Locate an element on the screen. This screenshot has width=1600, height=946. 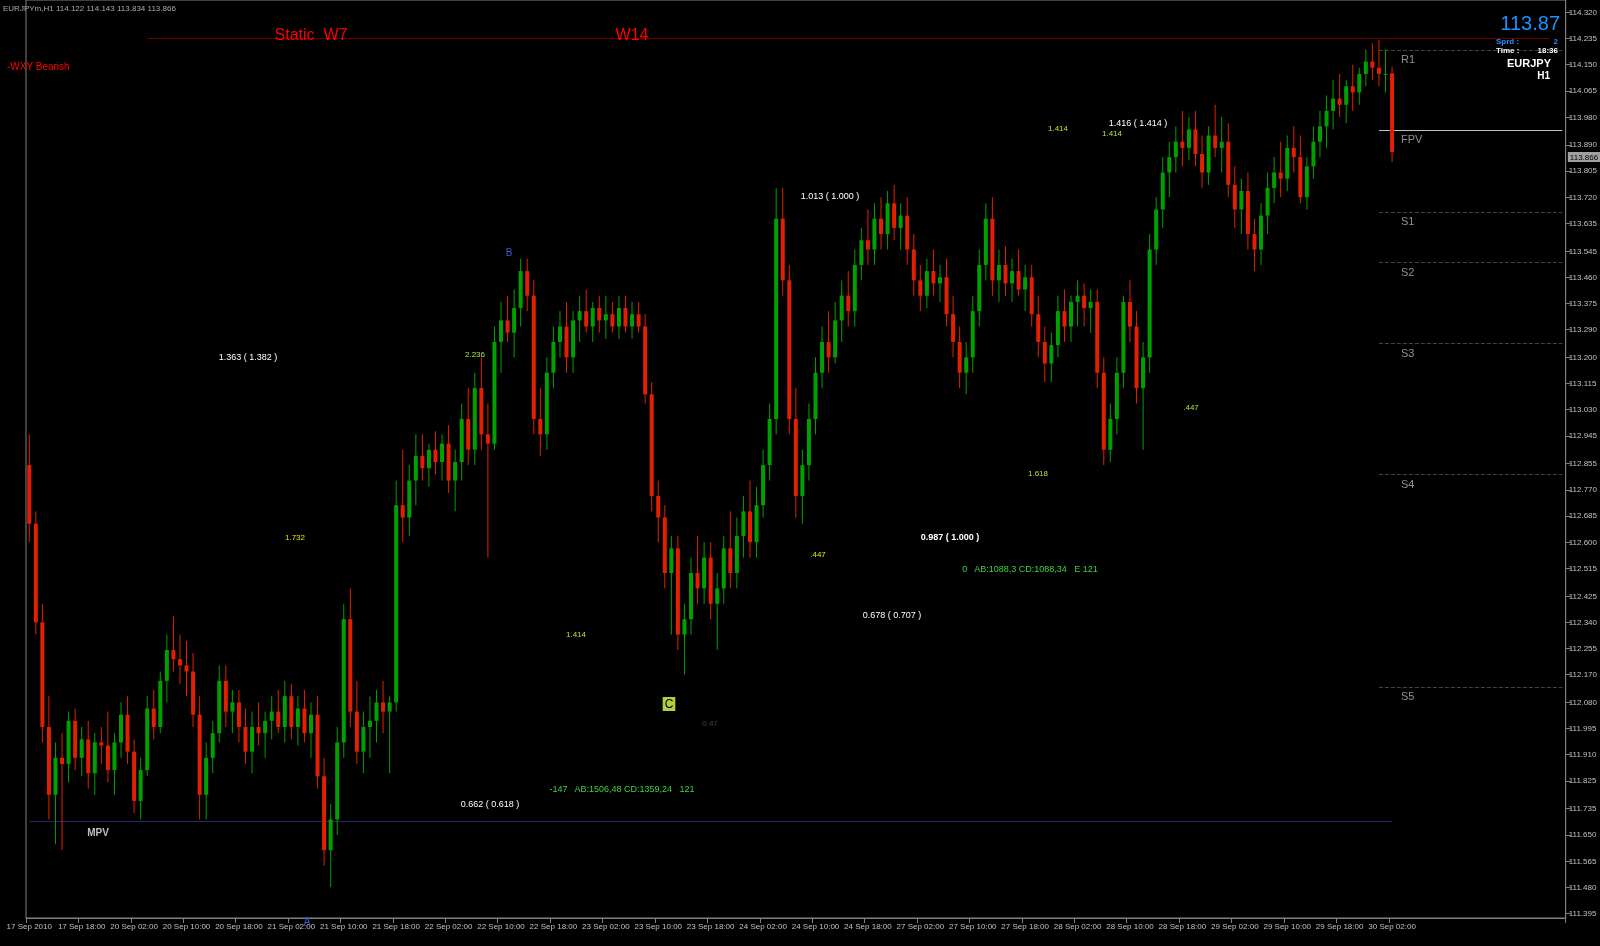
y-tick-label: 112.770 is located at coordinates (1583, 490).